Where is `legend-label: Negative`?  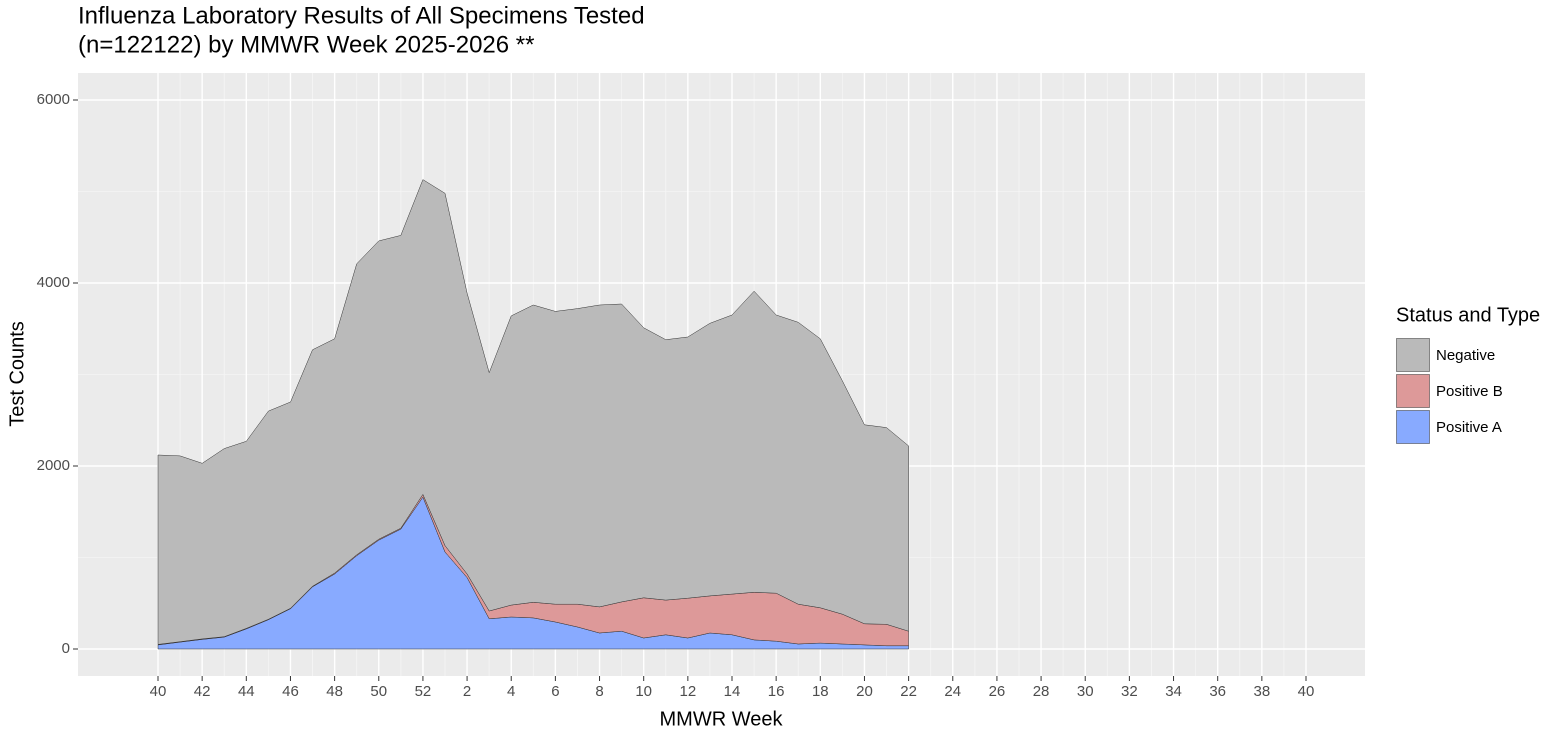 legend-label: Negative is located at coordinates (1465, 355).